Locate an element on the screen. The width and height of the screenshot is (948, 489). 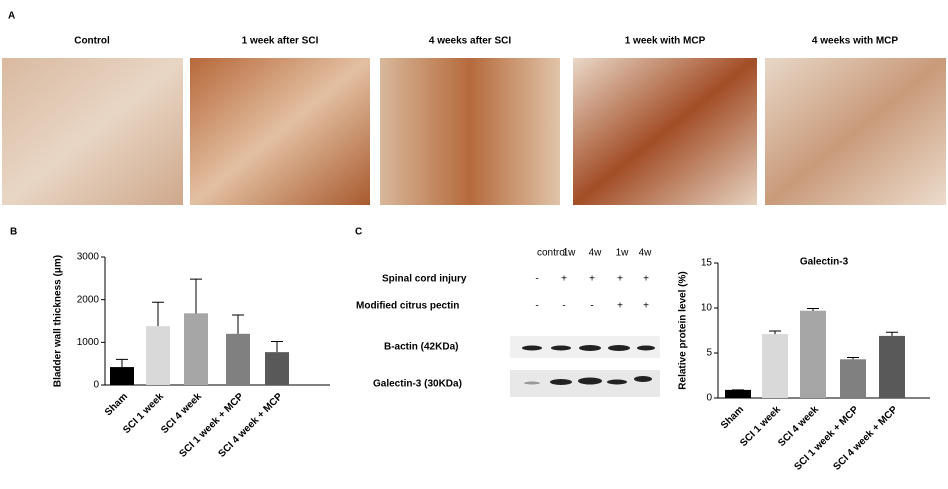
y-tick-label: 3000 is located at coordinates (88, 257).